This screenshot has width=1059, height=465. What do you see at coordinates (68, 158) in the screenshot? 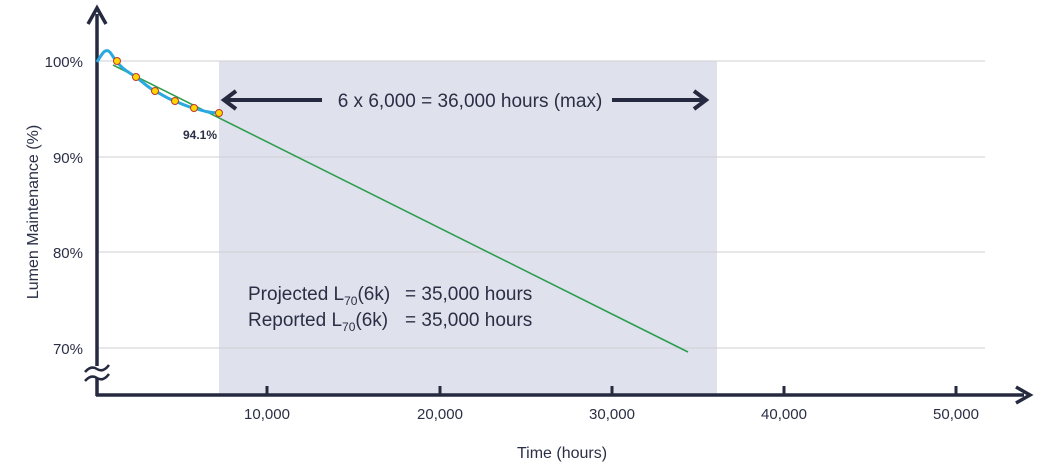
I see `y-tick-90: 90%` at bounding box center [68, 158].